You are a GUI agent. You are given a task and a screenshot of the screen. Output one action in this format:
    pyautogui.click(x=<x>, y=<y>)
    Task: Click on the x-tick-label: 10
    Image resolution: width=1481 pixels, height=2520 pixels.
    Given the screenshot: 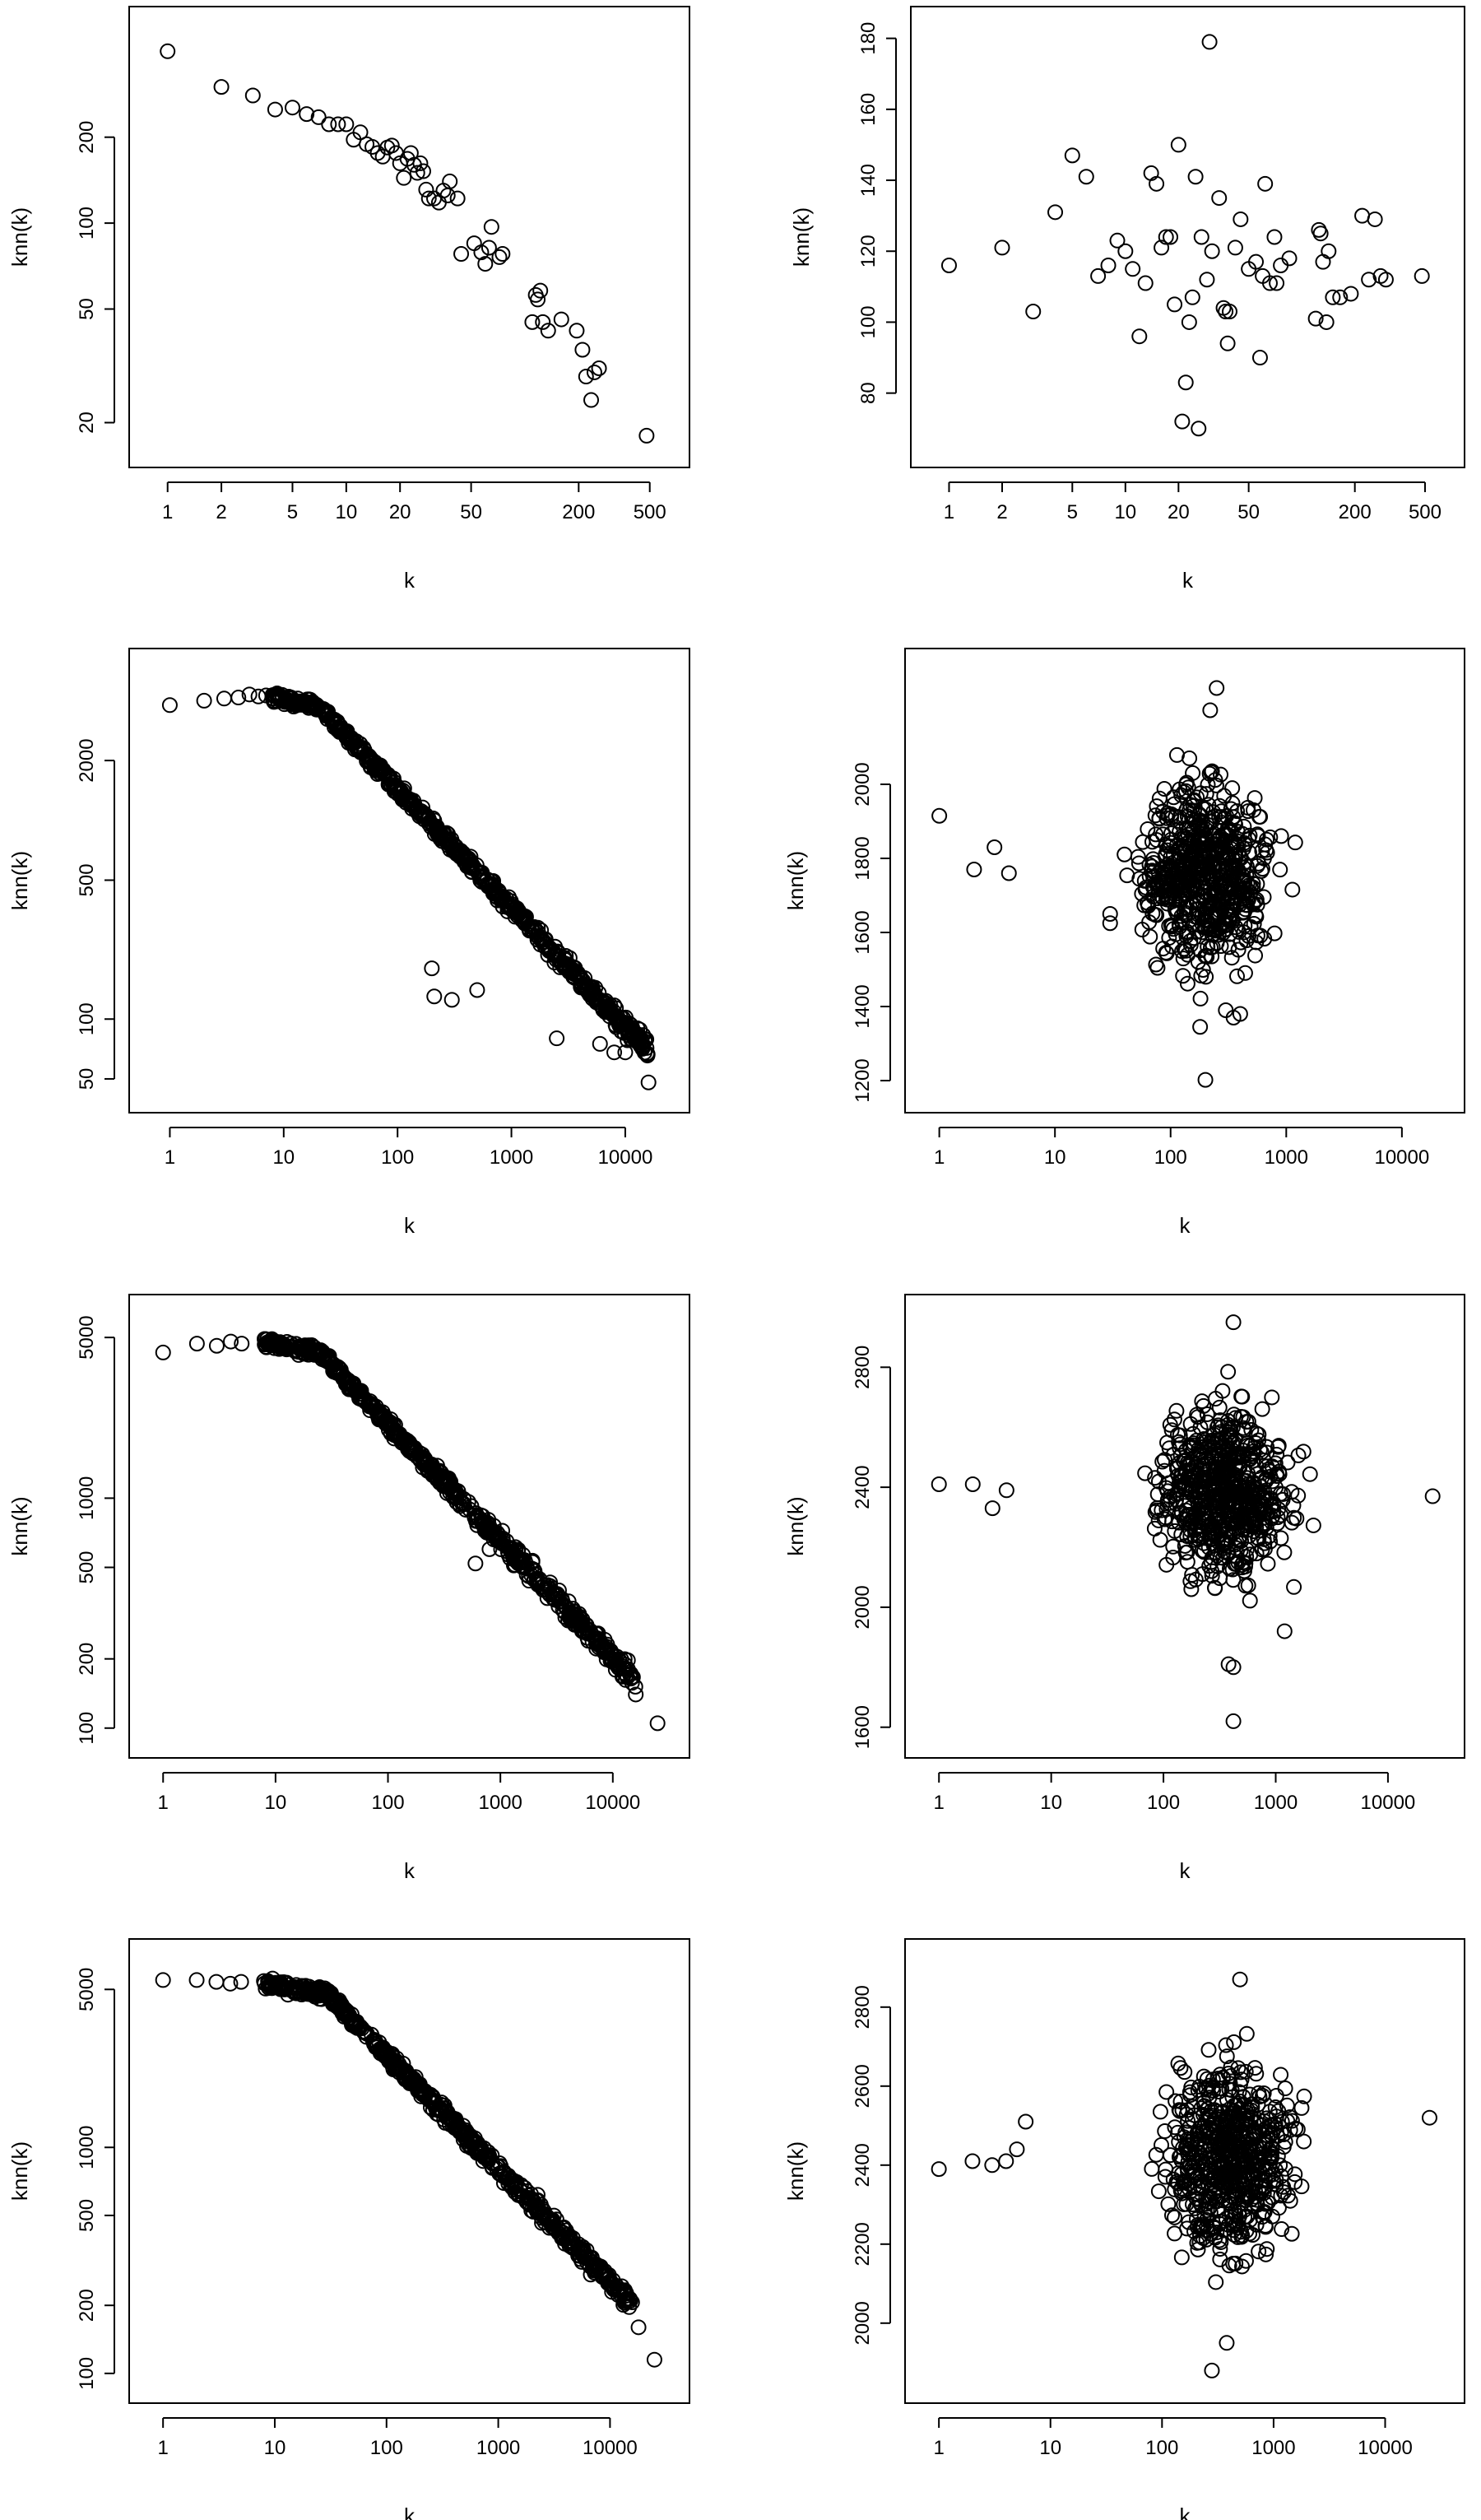 What is the action you would take?
    pyautogui.click(x=275, y=2448)
    